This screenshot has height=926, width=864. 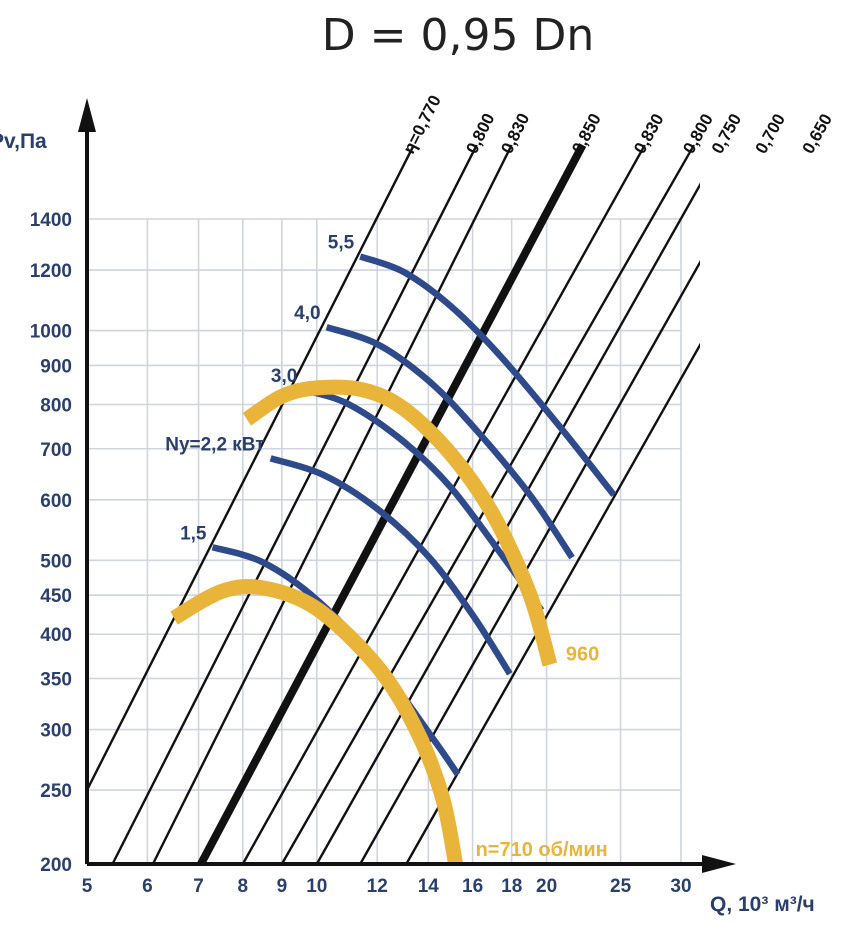 I want to click on x-tick-label: 7, so click(x=198, y=886).